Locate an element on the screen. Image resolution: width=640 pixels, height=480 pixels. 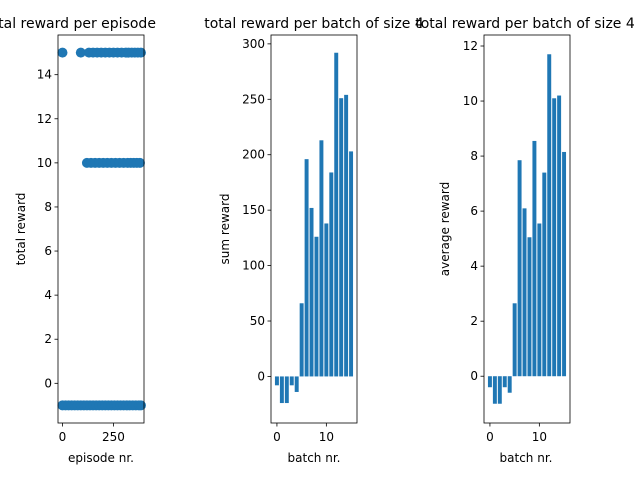
average-y-tick-label: 8 is located at coordinates (474, 156).